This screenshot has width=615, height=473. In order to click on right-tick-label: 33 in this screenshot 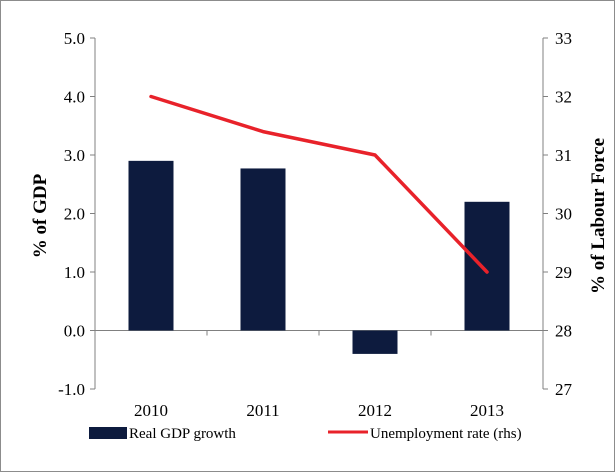, I will do `click(563, 38)`.